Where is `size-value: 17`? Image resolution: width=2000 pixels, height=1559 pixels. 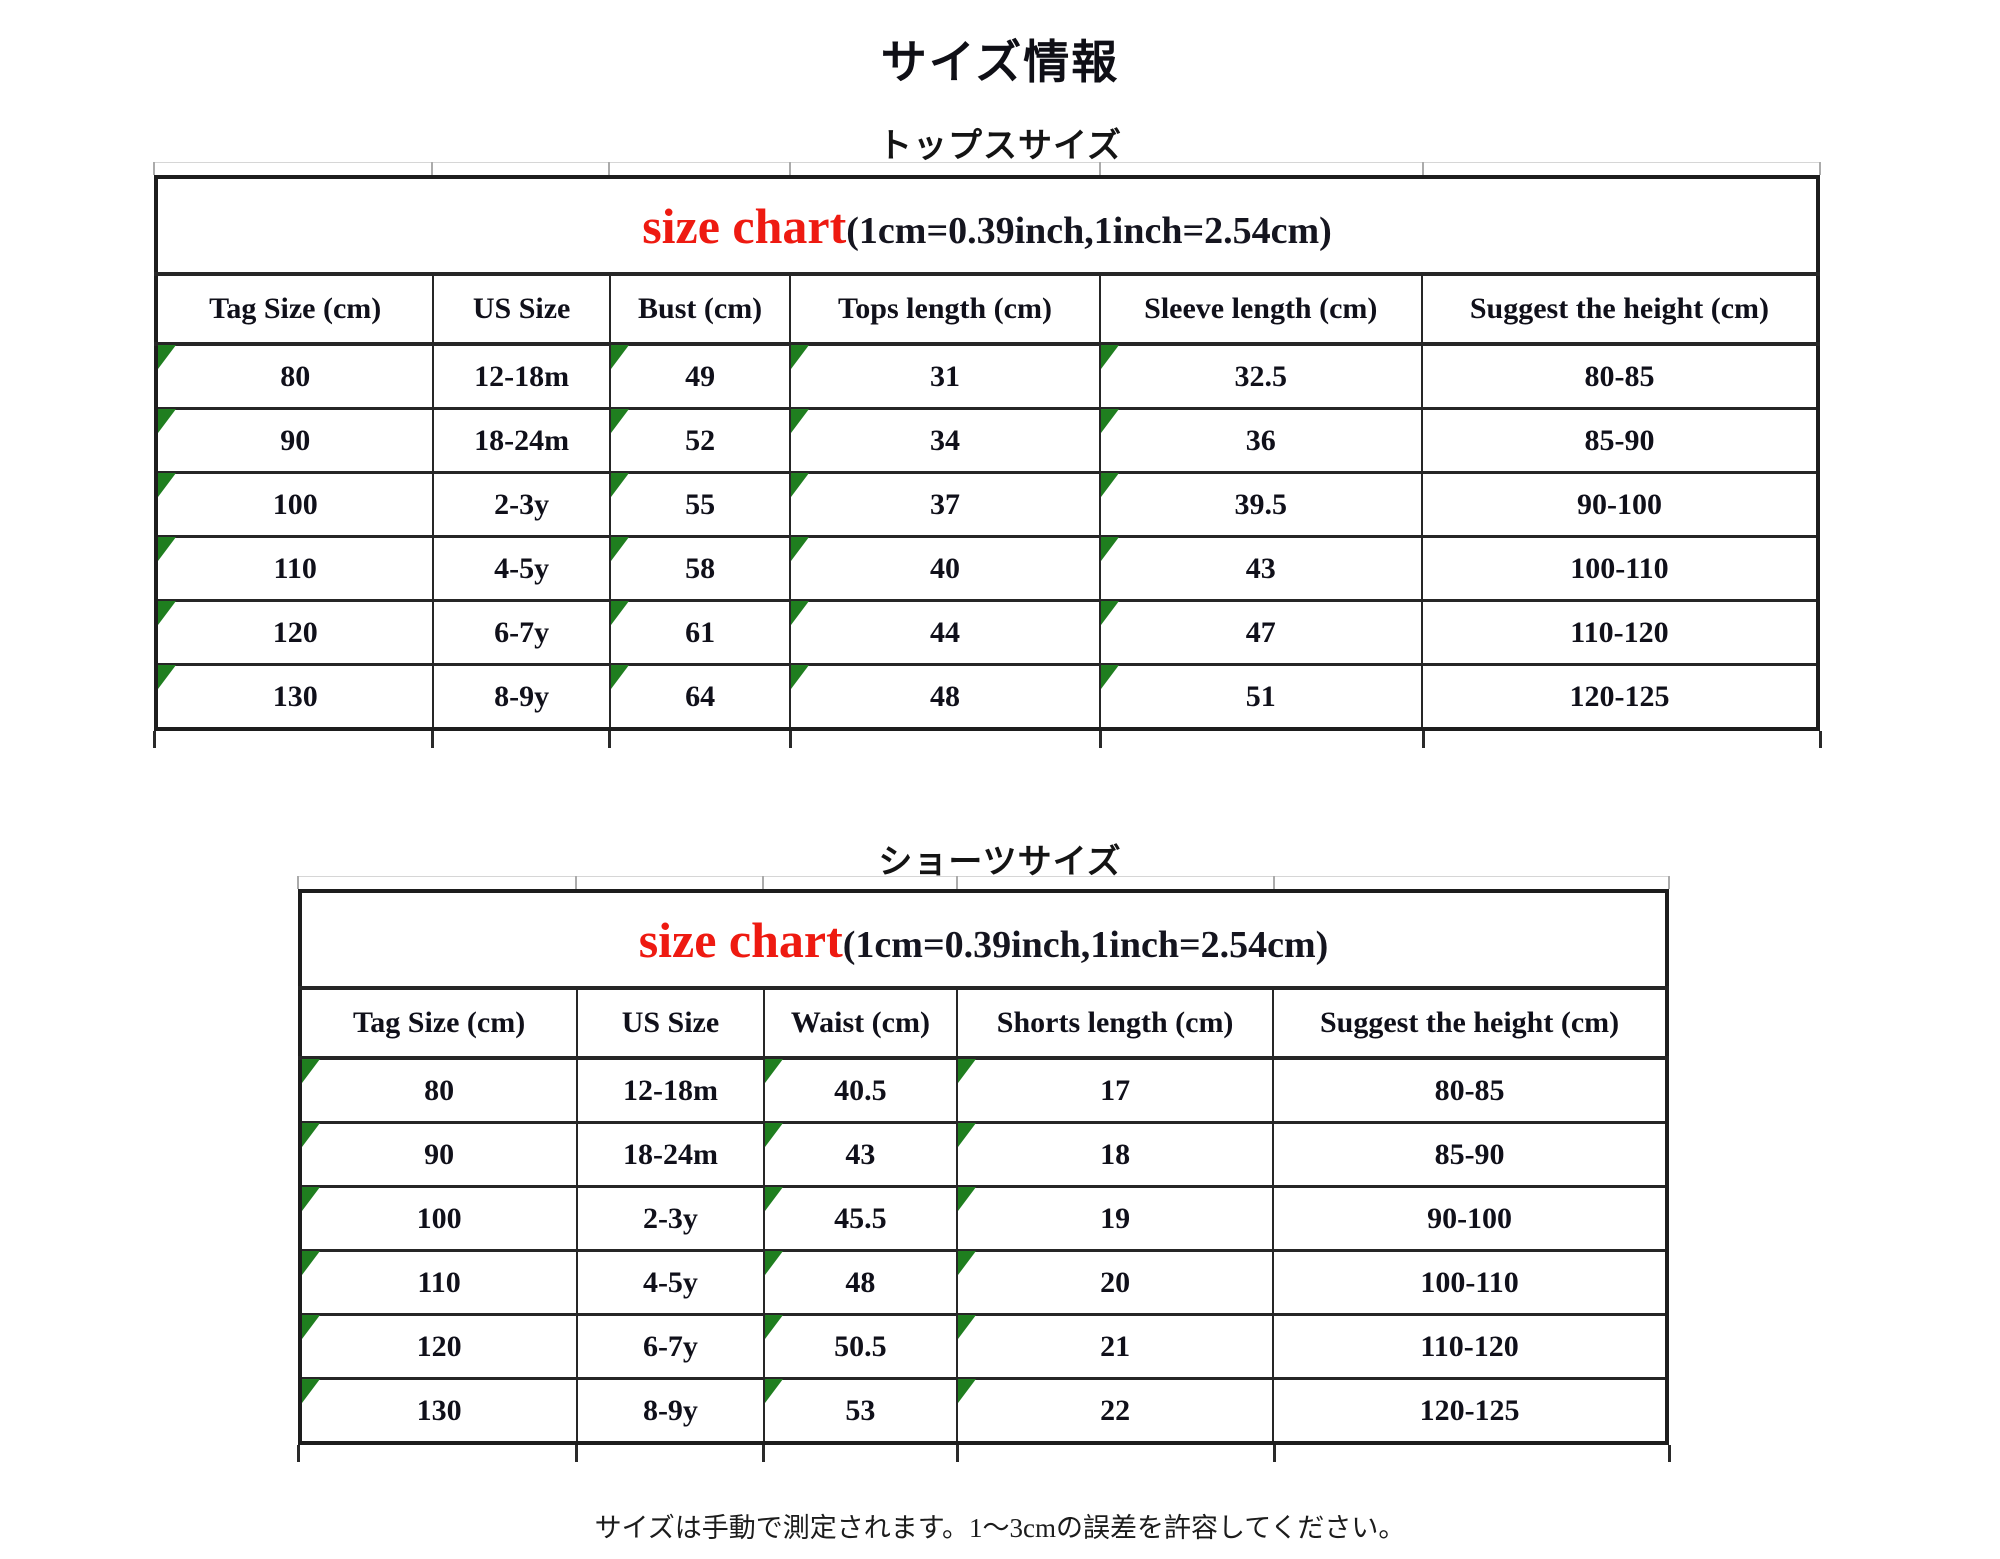 size-value: 17 is located at coordinates (1115, 1090).